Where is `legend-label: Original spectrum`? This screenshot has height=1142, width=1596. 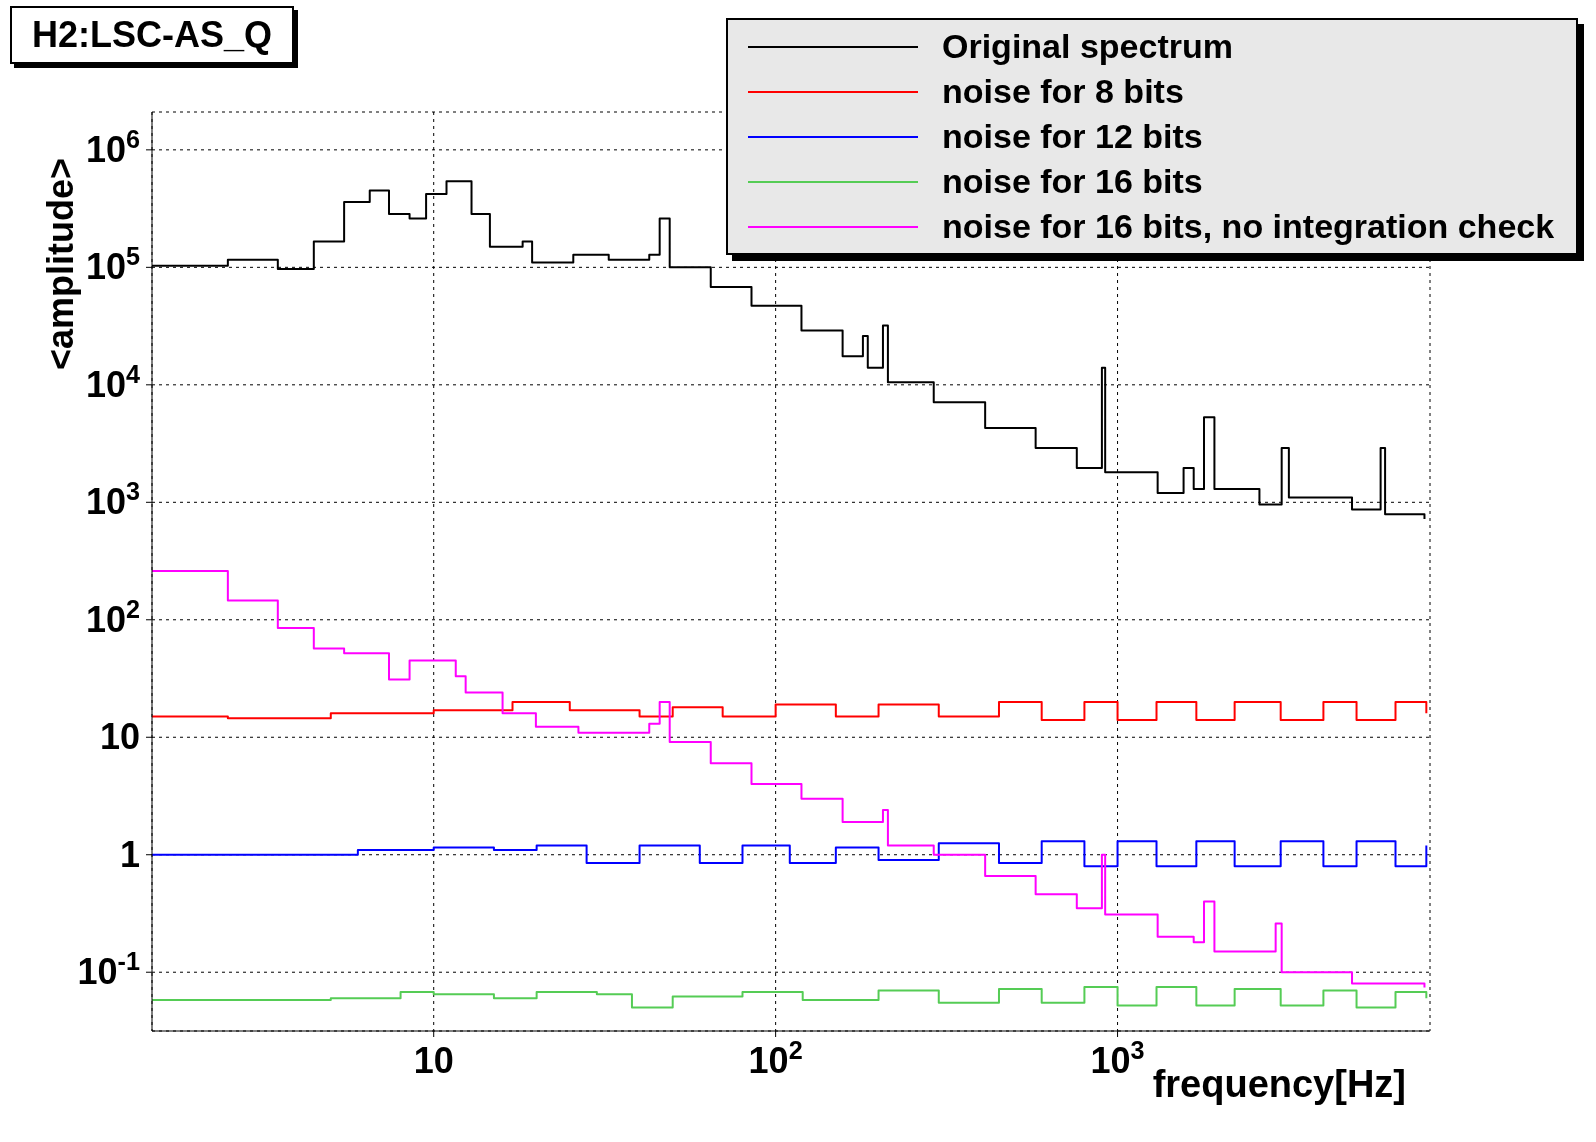
legend-label: Original spectrum is located at coordinates (1087, 46).